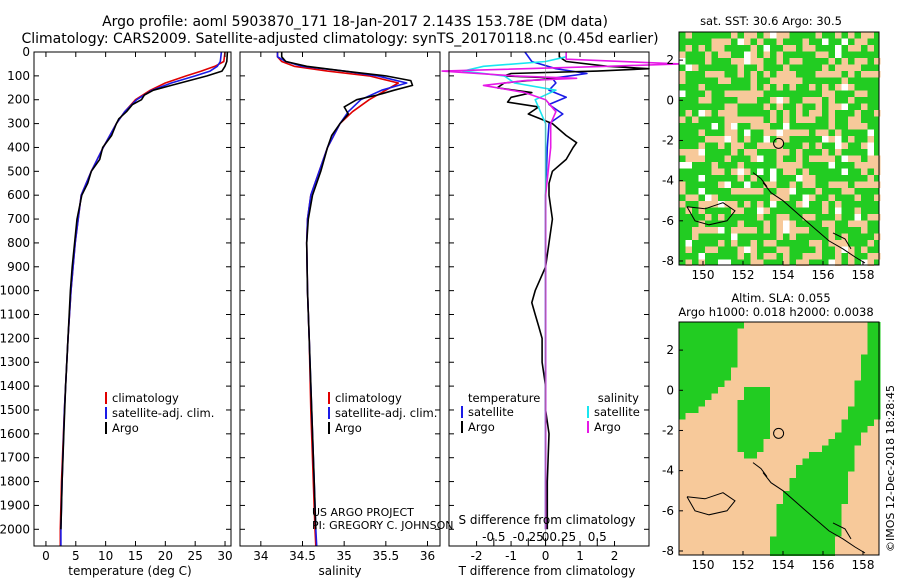 This screenshot has width=900, height=580. What do you see at coordinates (385, 556) in the screenshot?
I see `x-tick-label: 35.5` at bounding box center [385, 556].